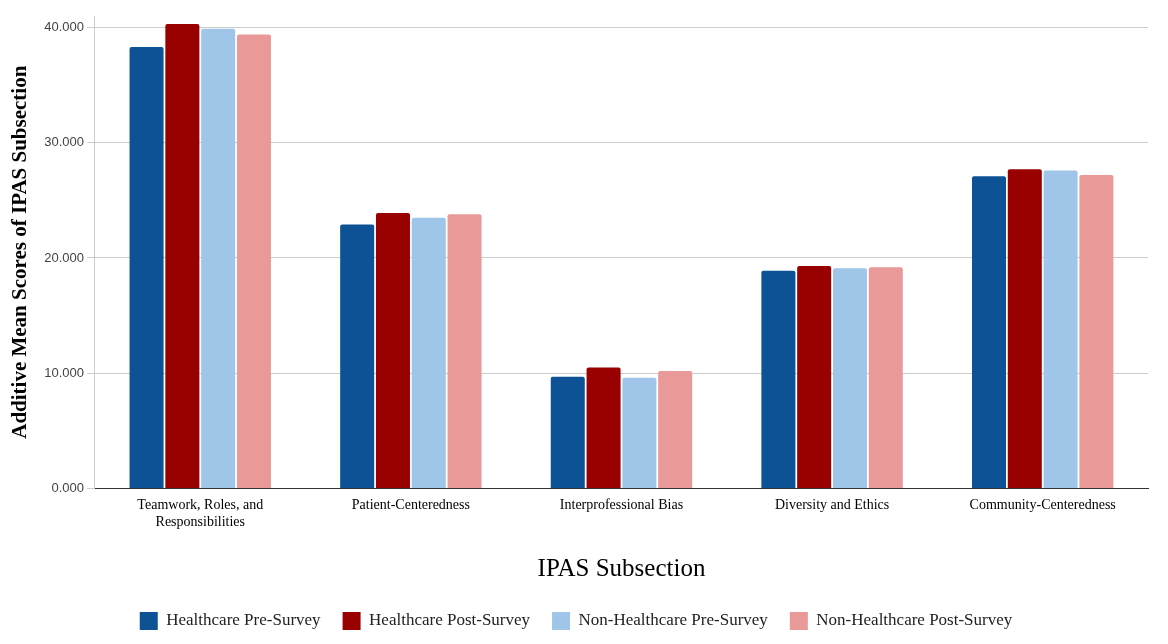 The height and width of the screenshot is (644, 1168). What do you see at coordinates (450, 620) in the screenshot?
I see `legend-label: Healthcare Post-Survey` at bounding box center [450, 620].